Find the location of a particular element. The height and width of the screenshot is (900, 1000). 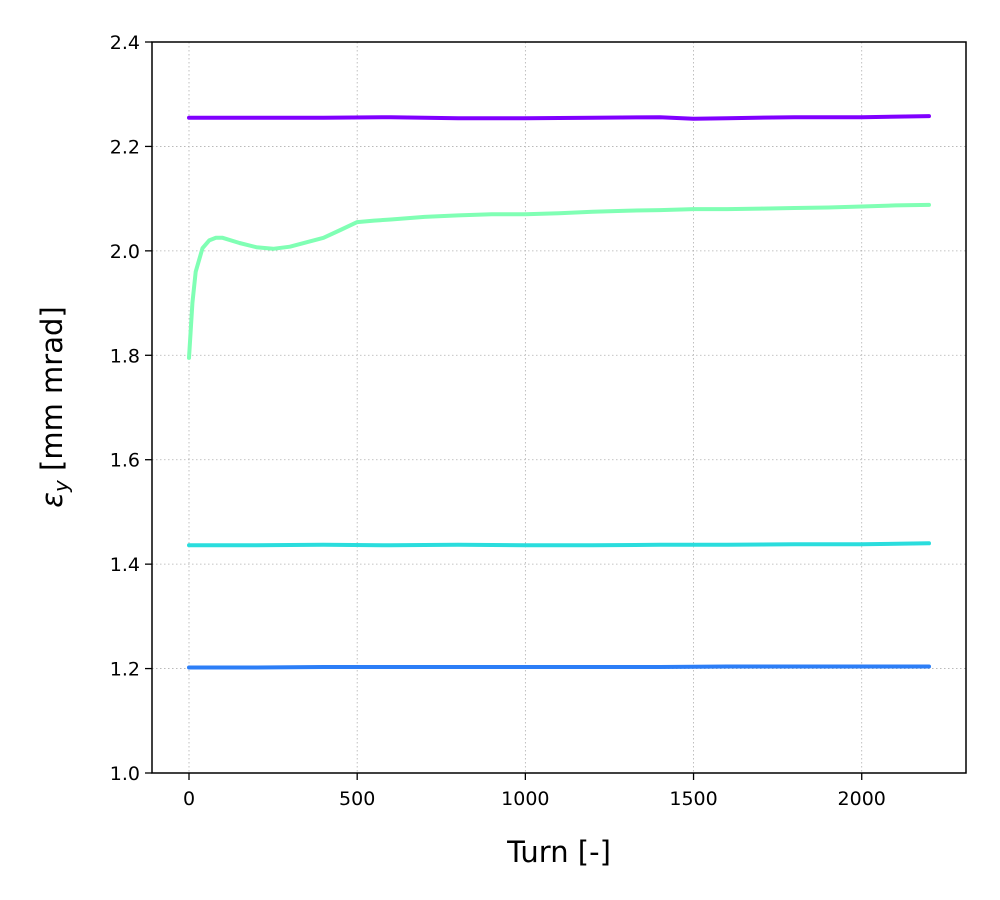

y-tick-label: 1.8 is located at coordinates (125, 356).